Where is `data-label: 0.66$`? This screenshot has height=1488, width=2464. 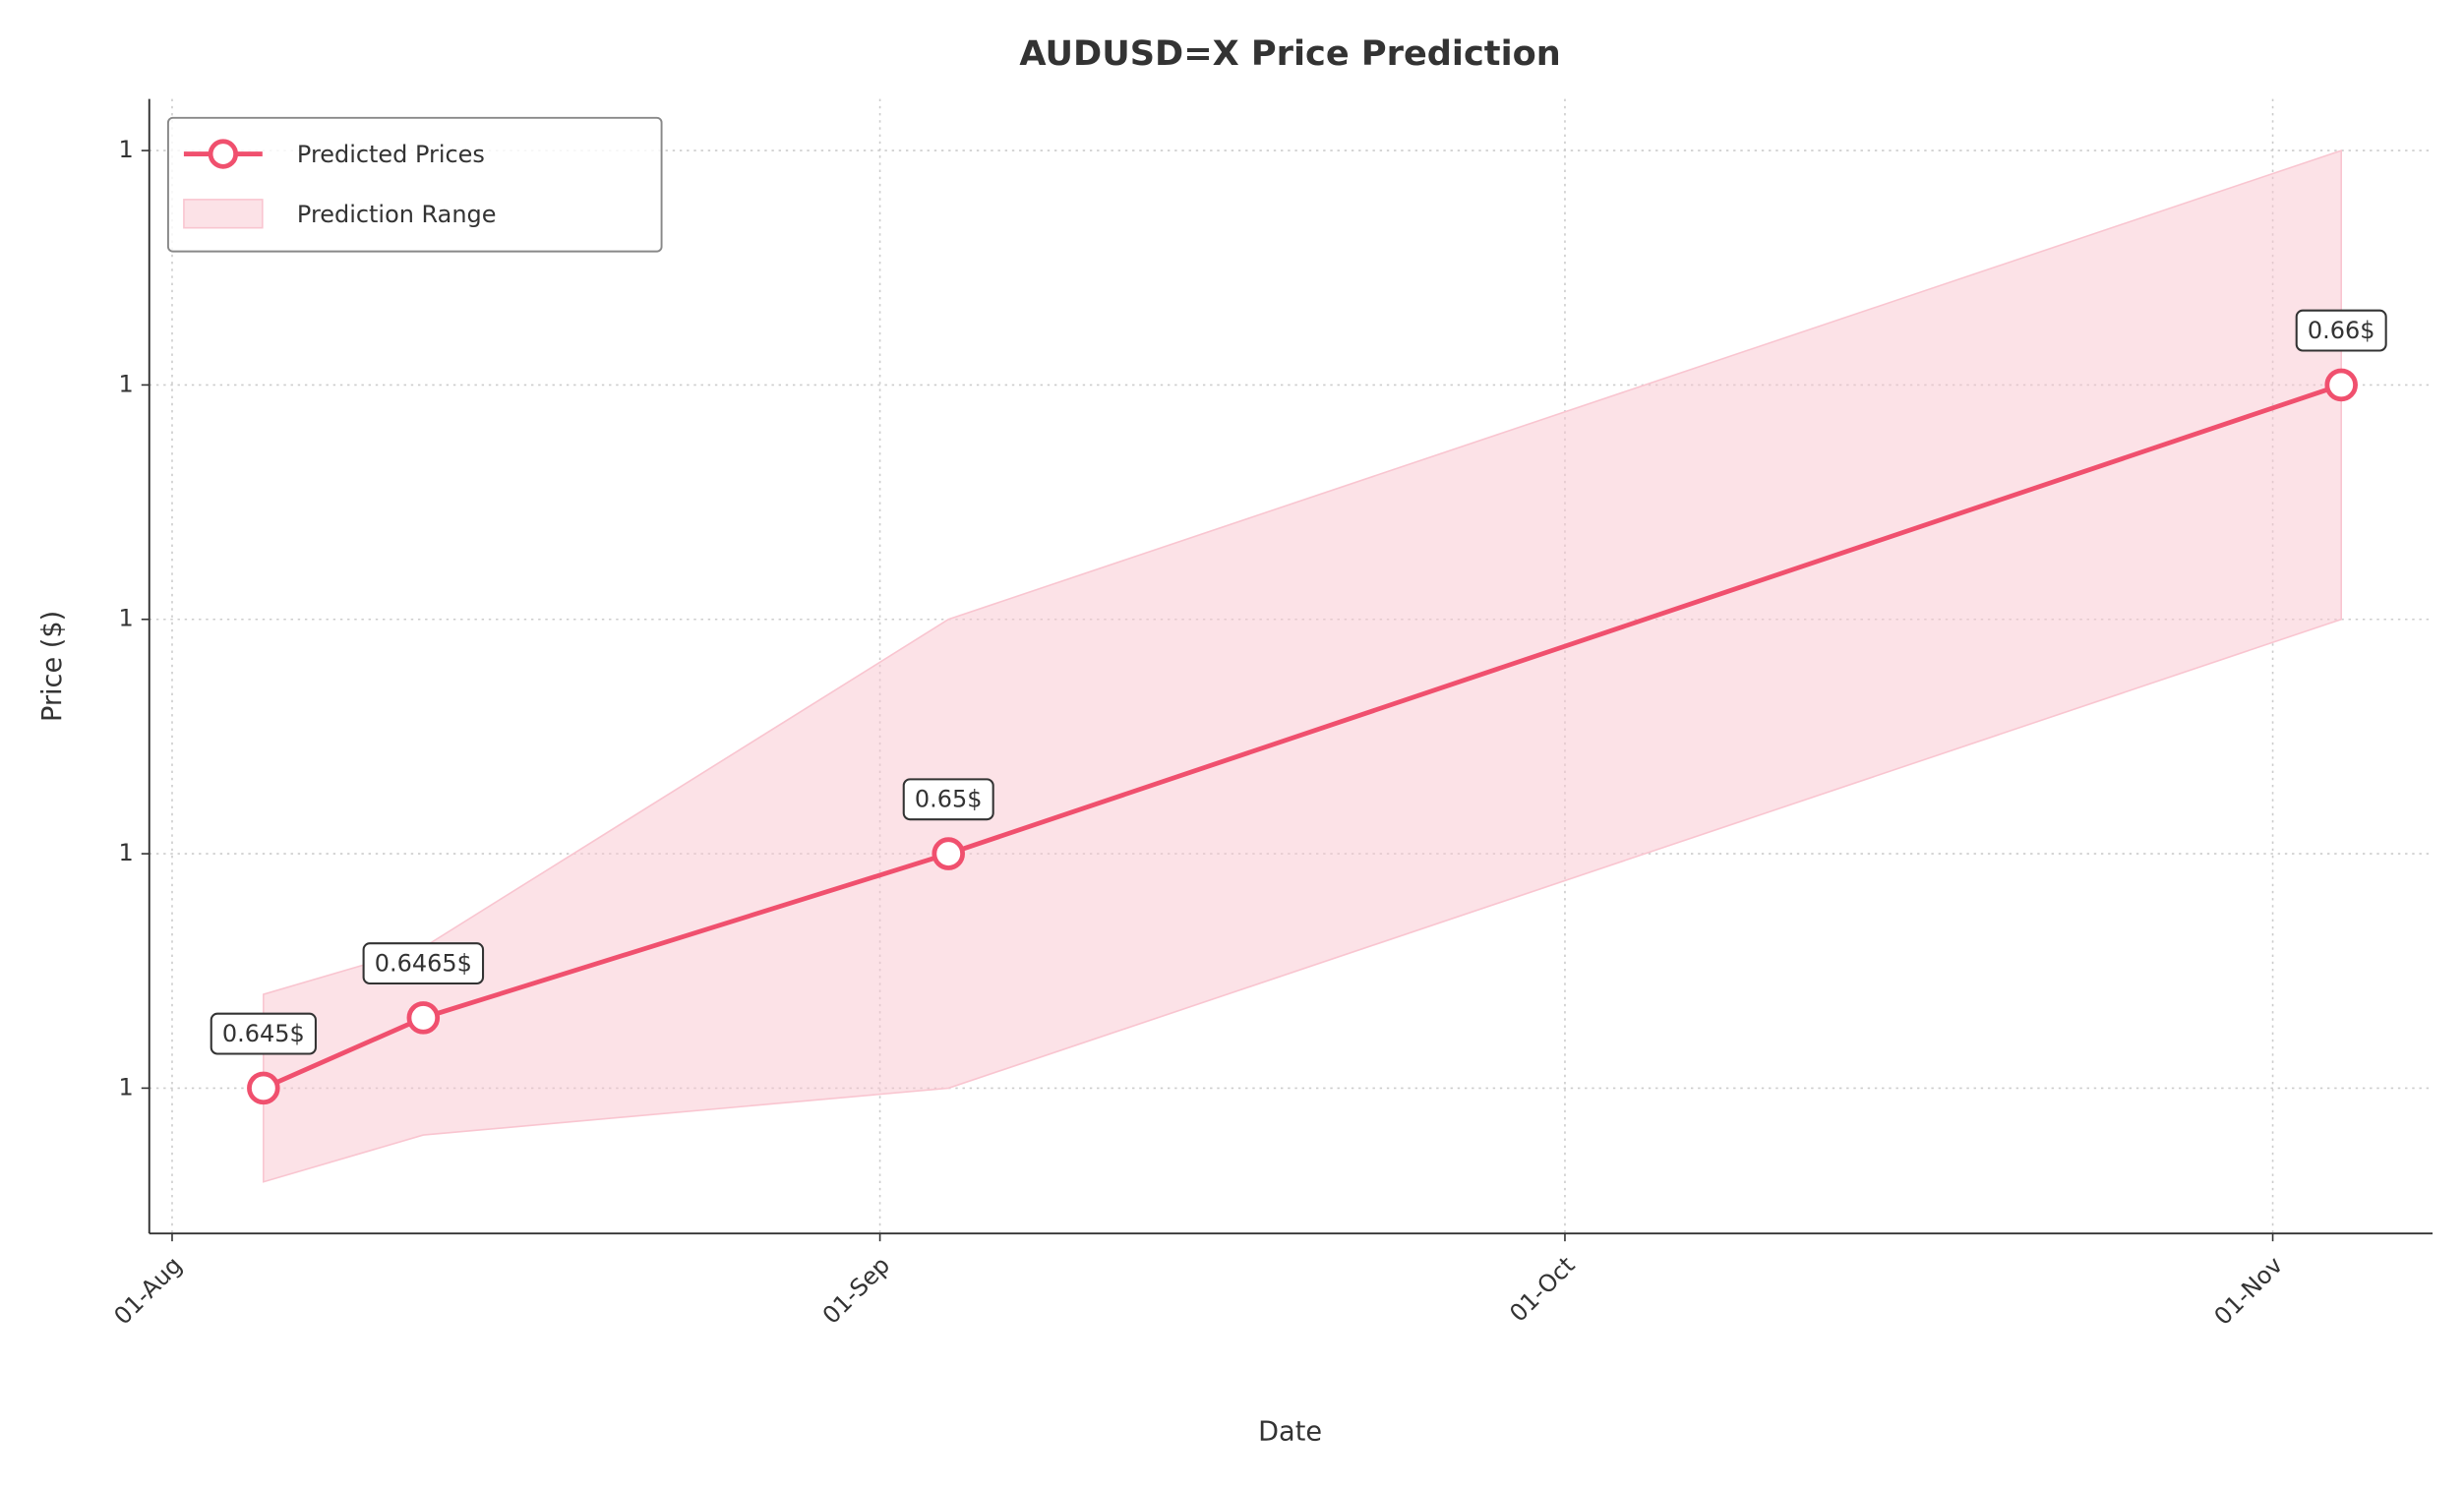 data-label: 0.66$ is located at coordinates (2341, 331).